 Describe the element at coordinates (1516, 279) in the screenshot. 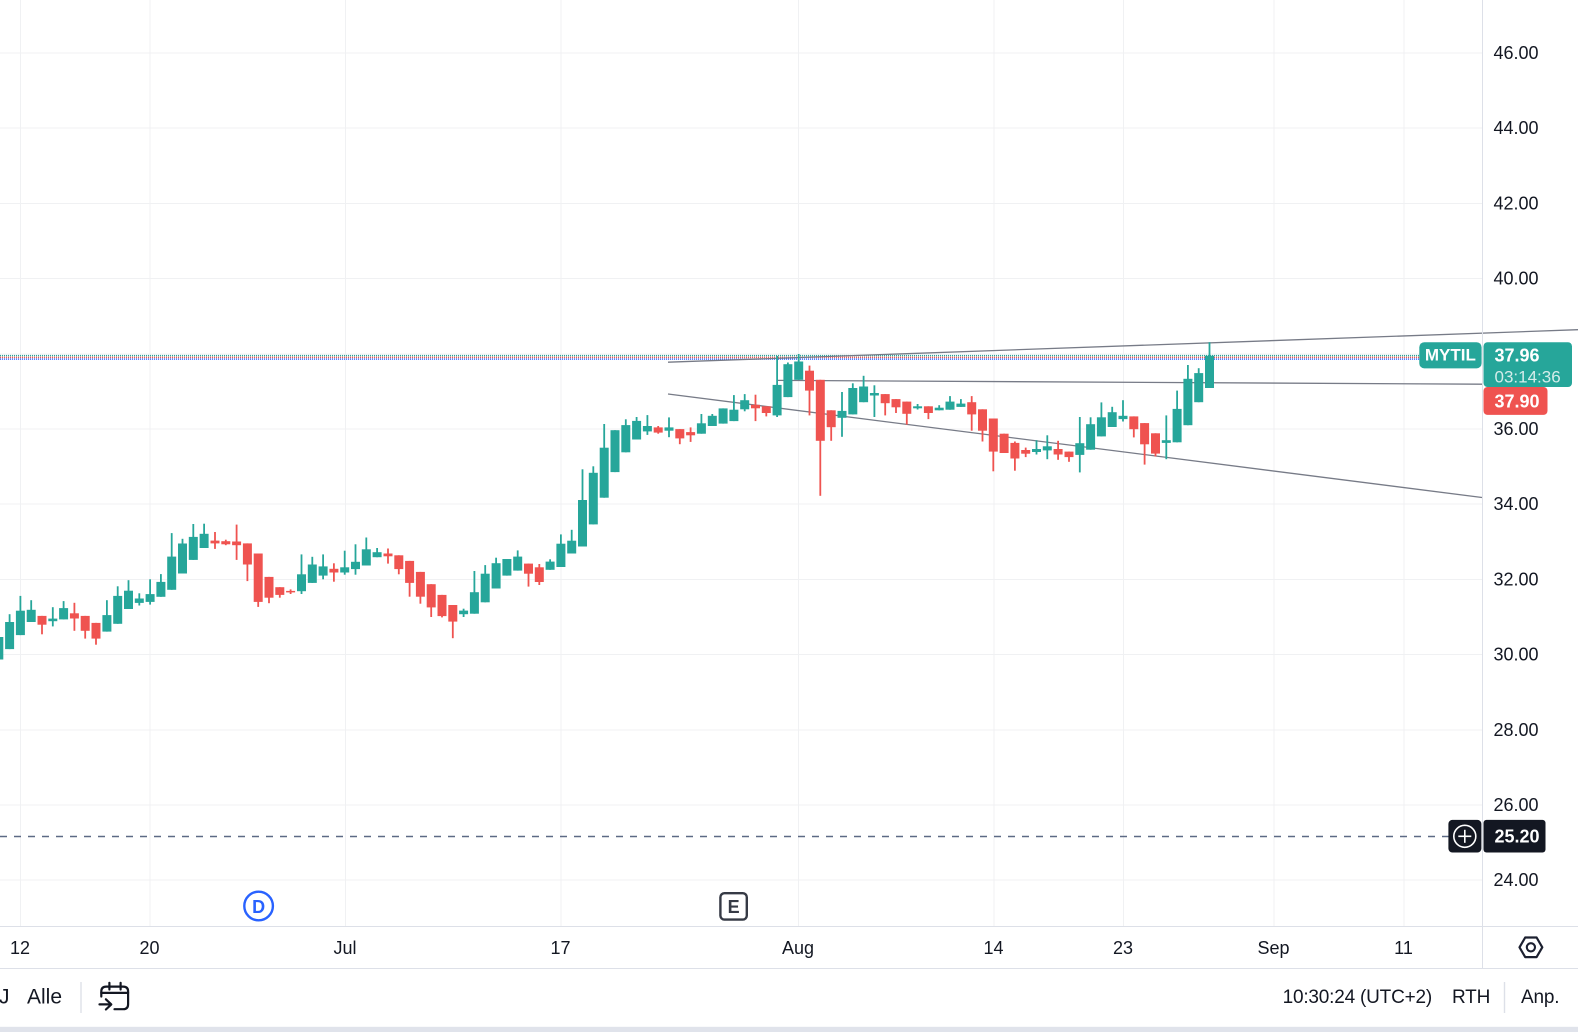

I see `svg-text: 40.00` at that location.